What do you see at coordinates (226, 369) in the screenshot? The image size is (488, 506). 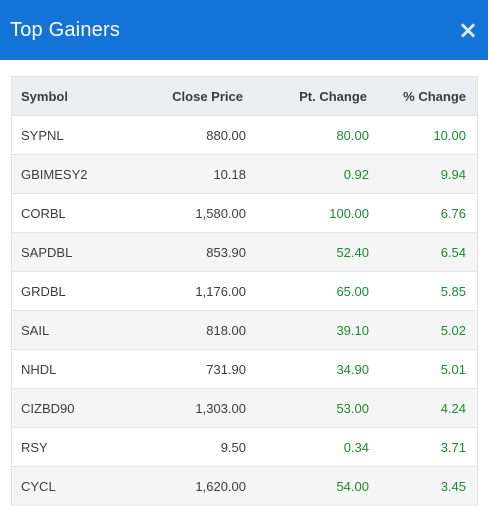 I see `close-price-cell: 731.90` at bounding box center [226, 369].